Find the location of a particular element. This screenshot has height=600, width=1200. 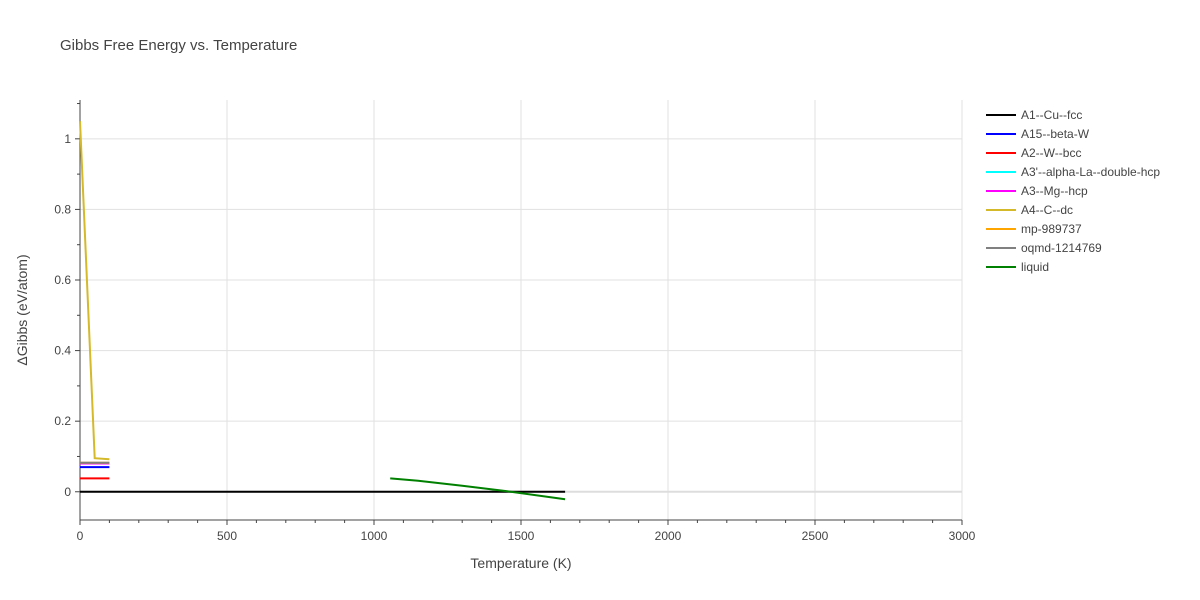

y-tick-label: 0.8 is located at coordinates (62, 209).